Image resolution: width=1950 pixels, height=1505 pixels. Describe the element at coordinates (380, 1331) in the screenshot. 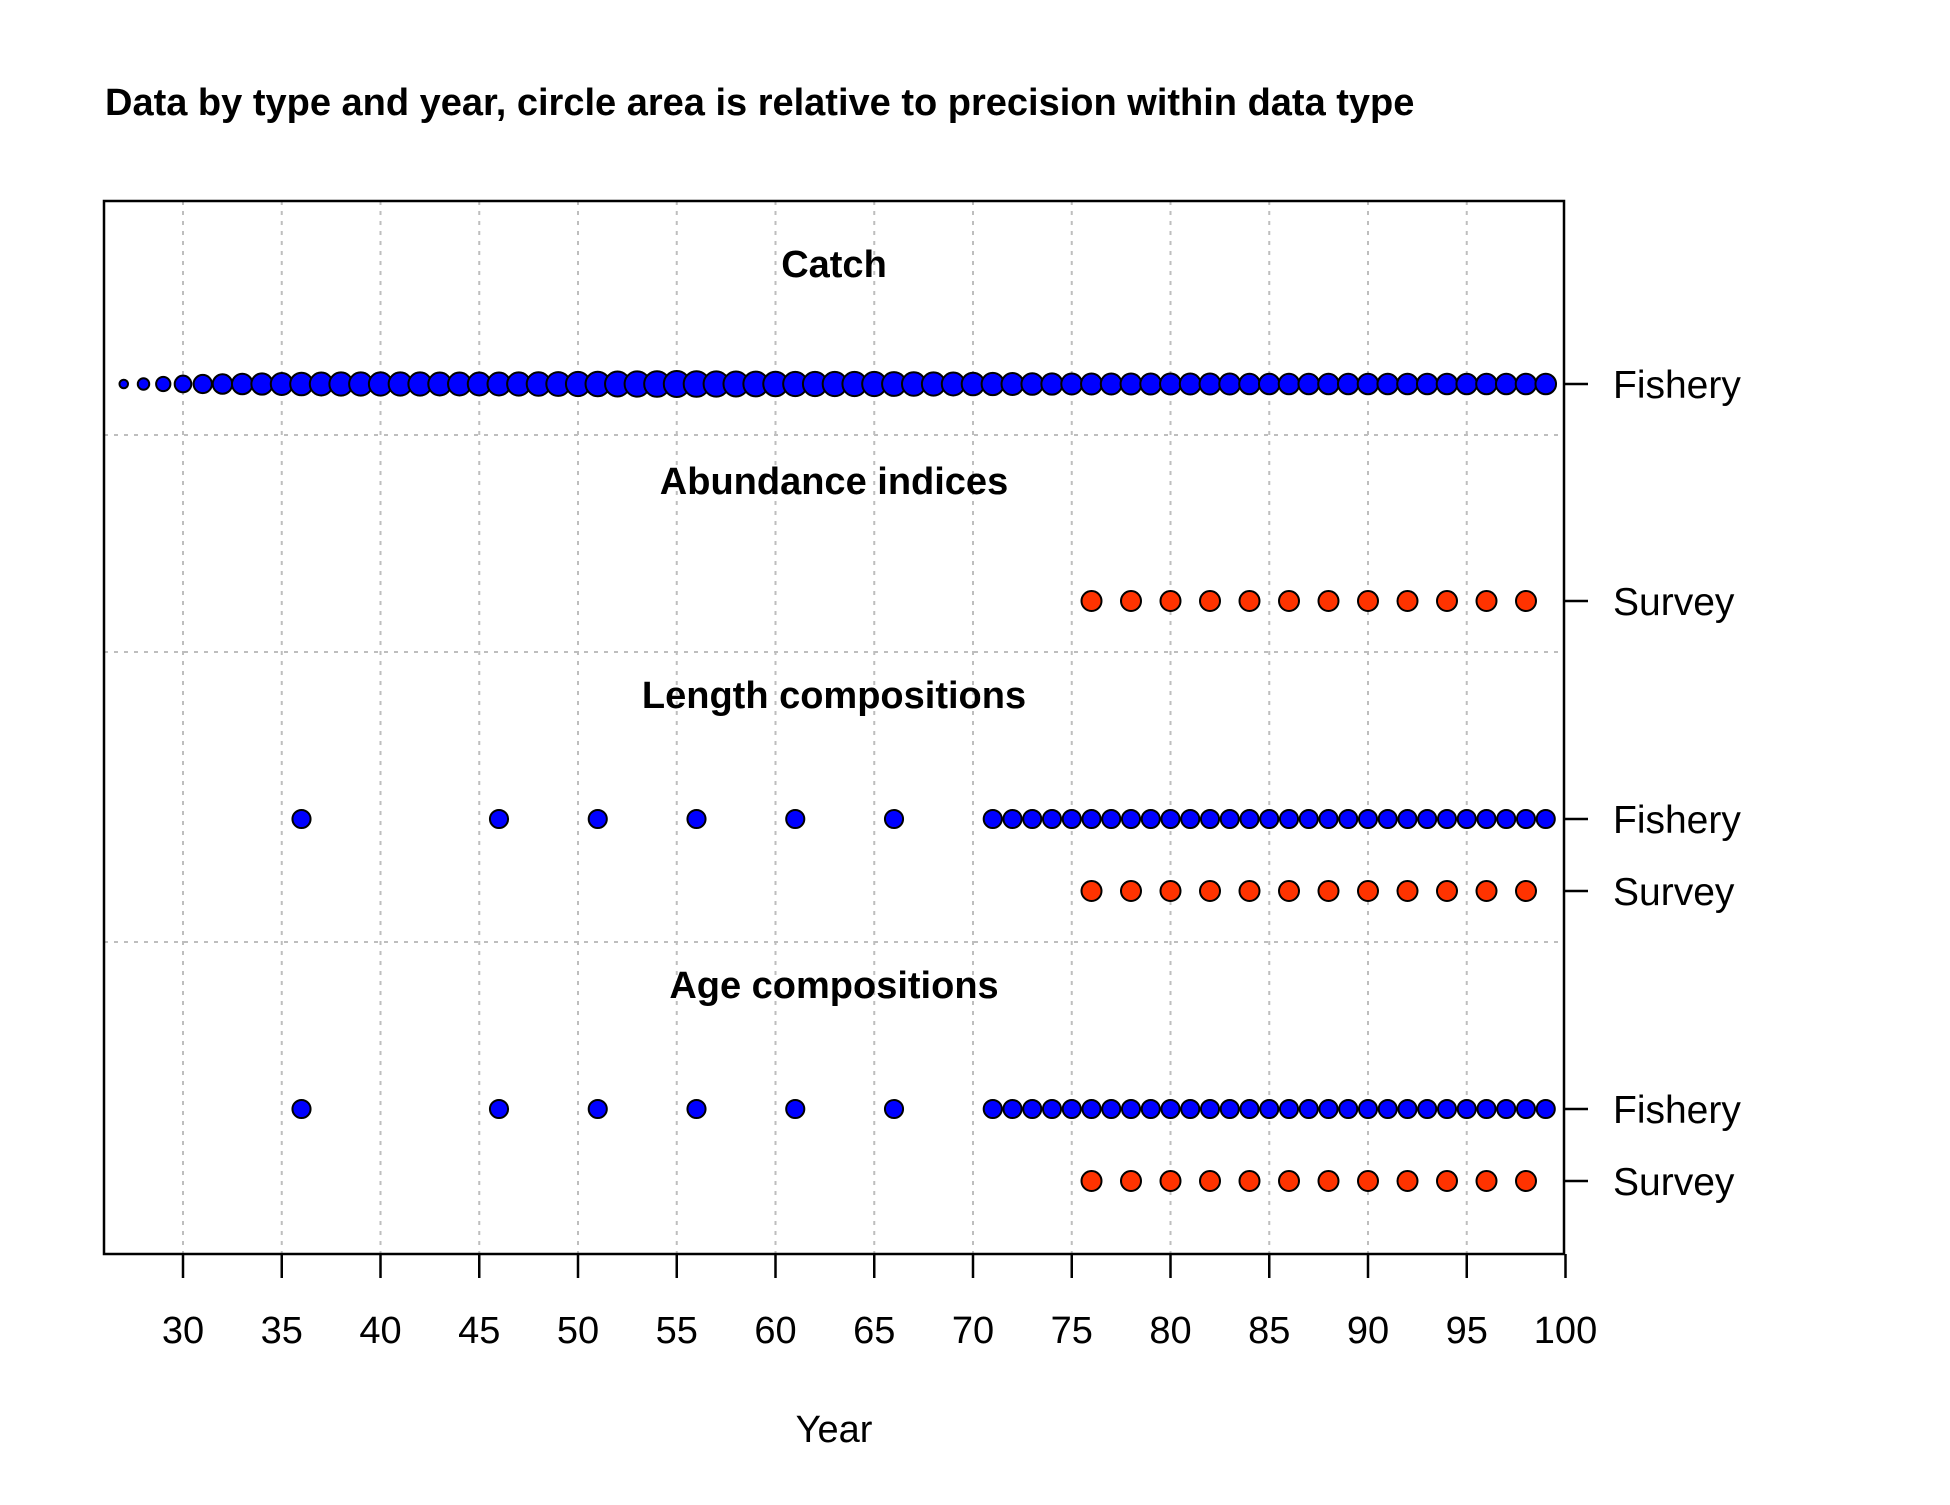

I see `x-tick-label: 40` at that location.